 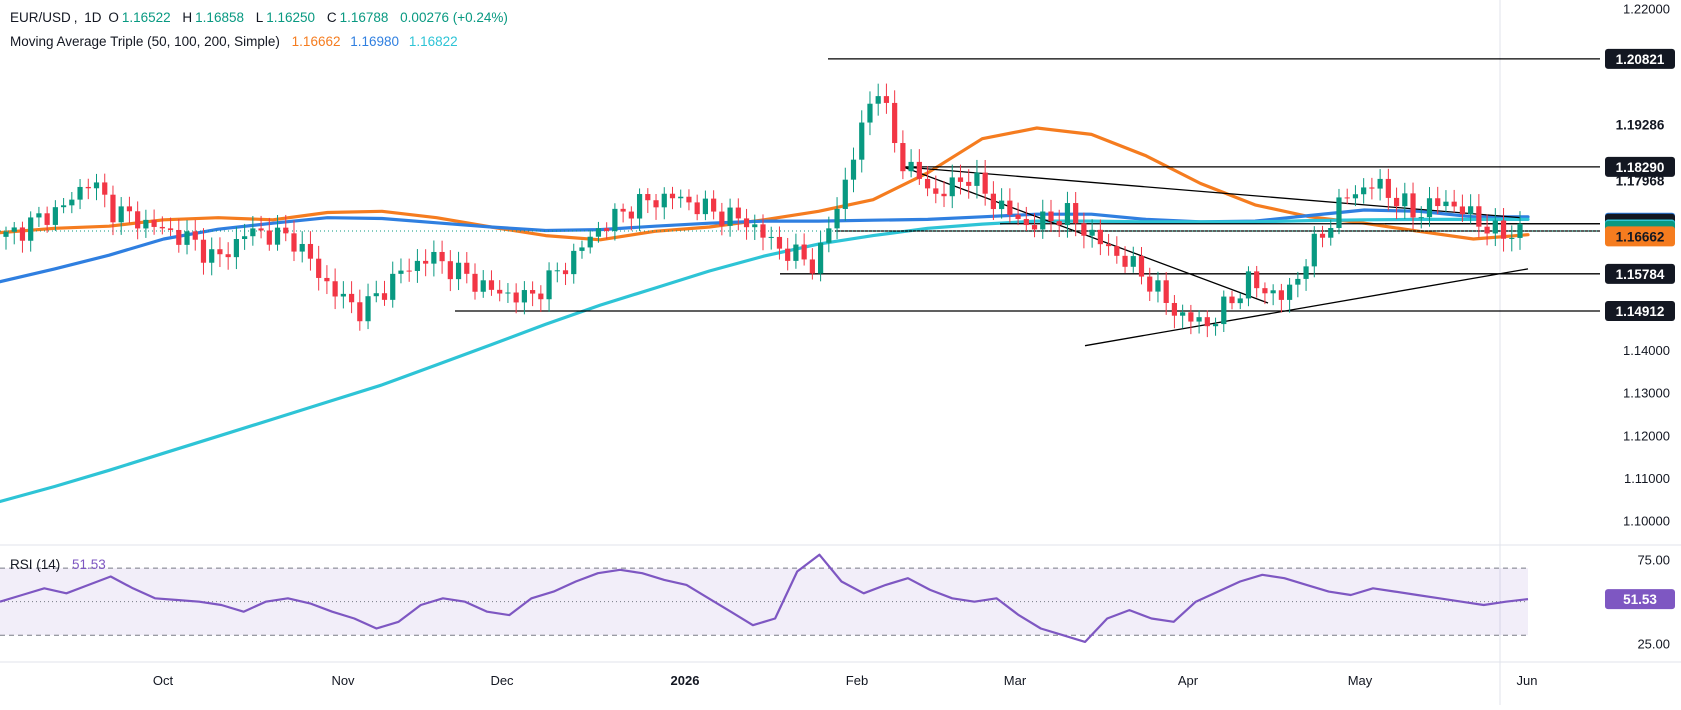 I want to click on time-tick-label: Jun, so click(x=1527, y=680).